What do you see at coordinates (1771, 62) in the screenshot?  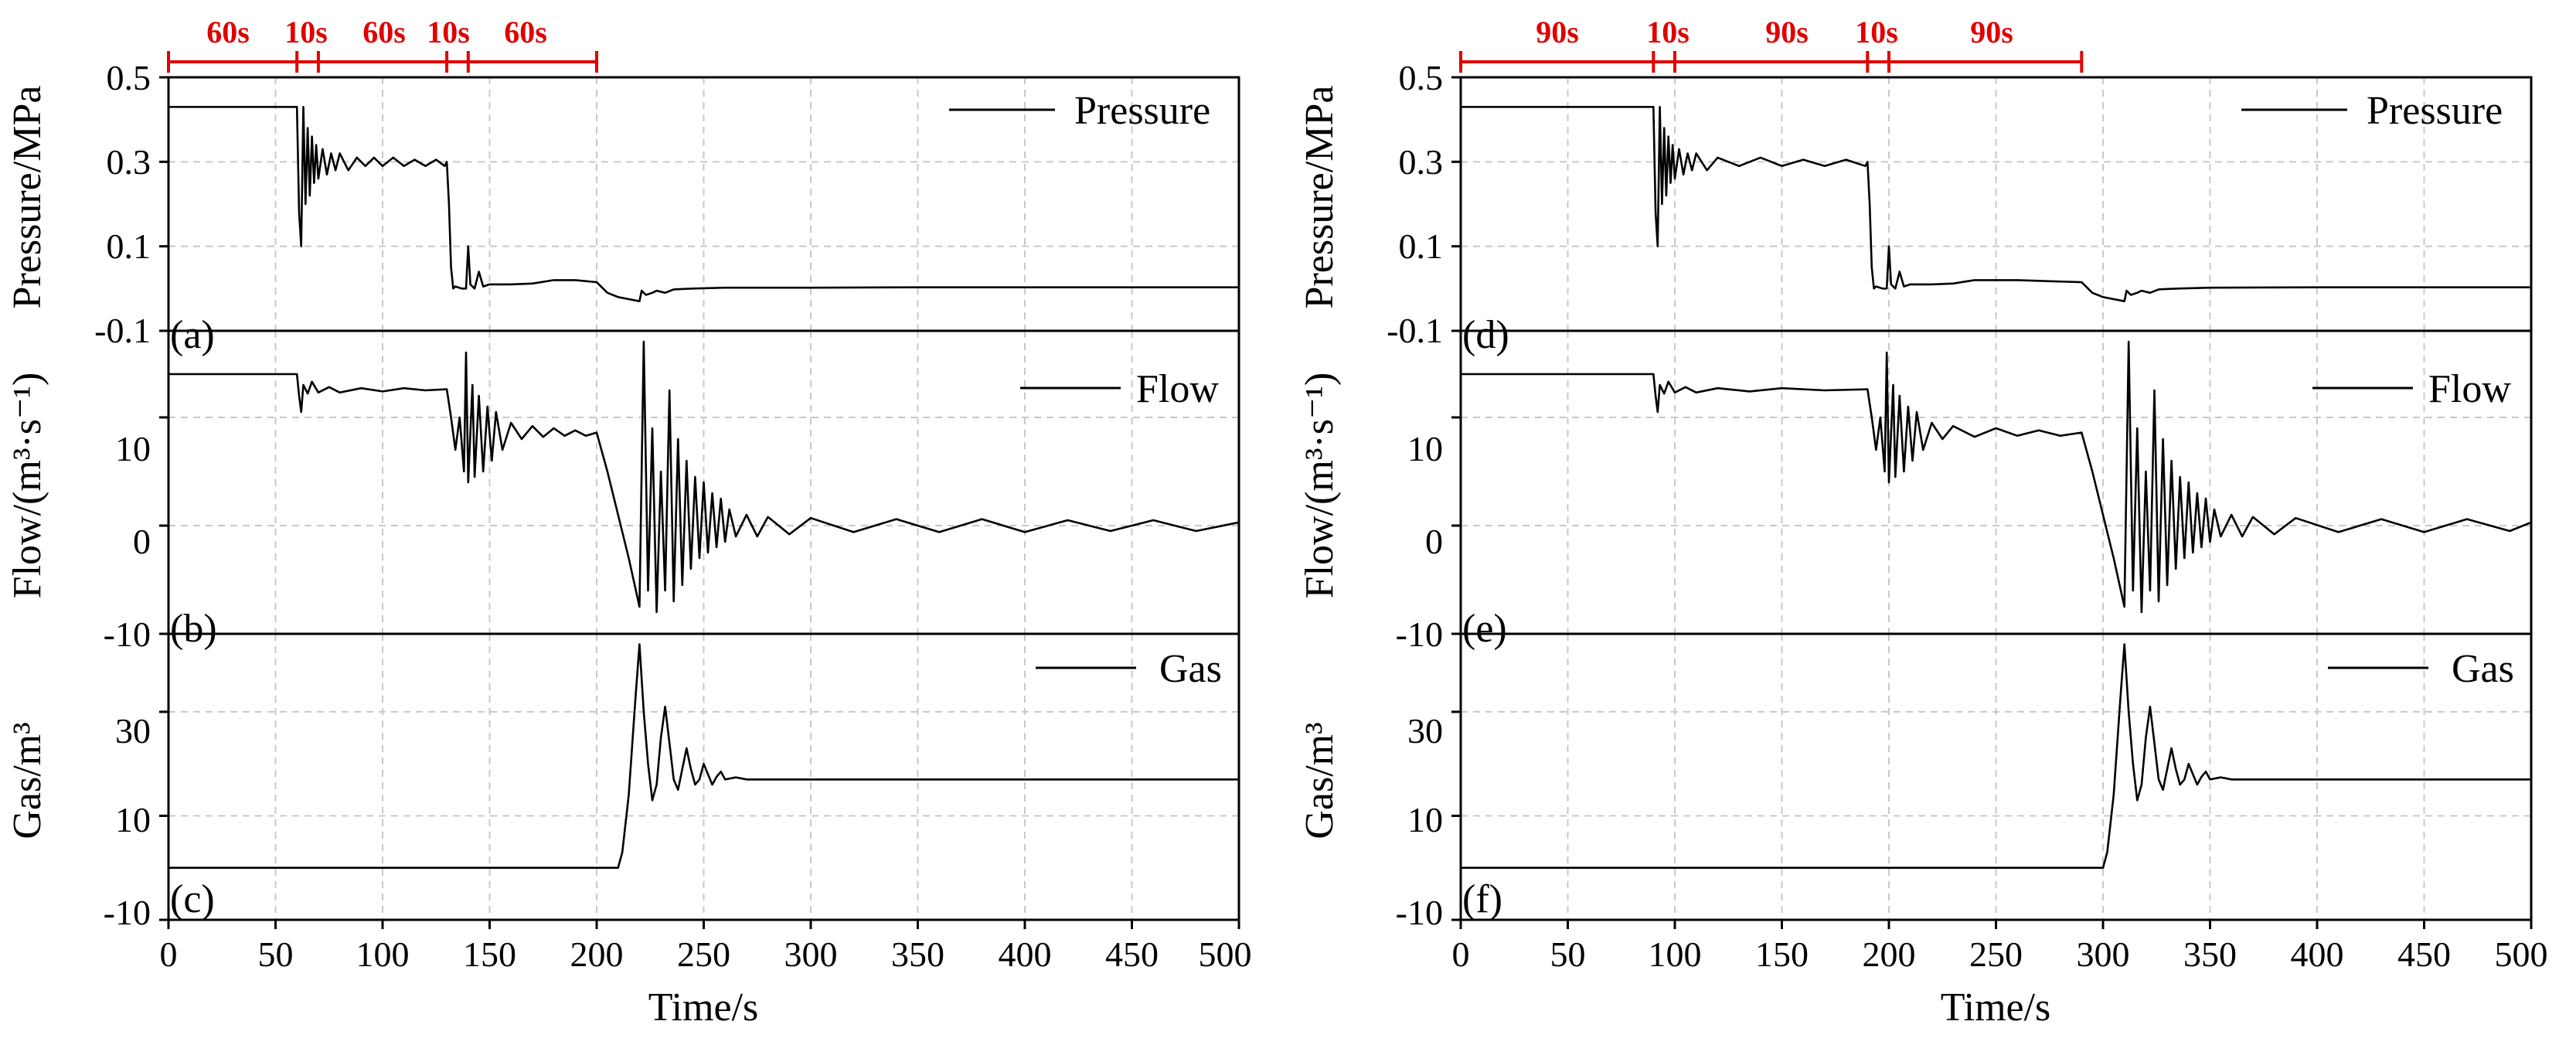 I see `interval-bar-right` at bounding box center [1771, 62].